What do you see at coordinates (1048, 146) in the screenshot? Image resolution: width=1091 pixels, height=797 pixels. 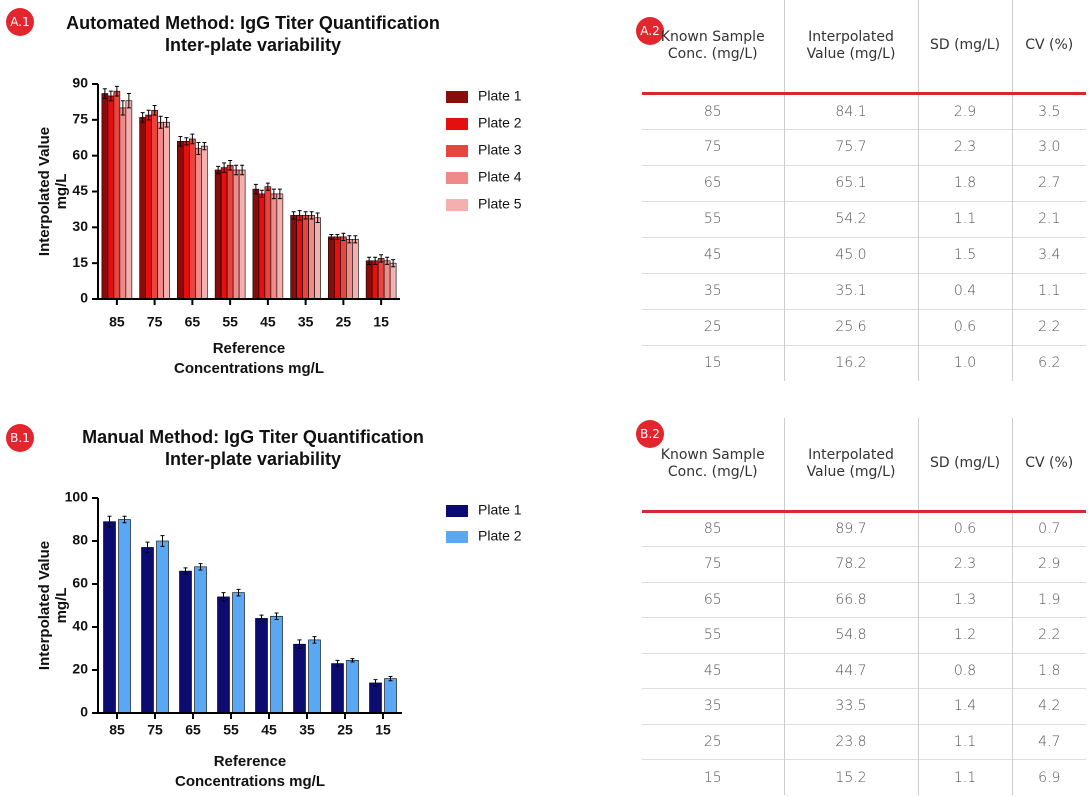 I see `table-cell: 3.0` at bounding box center [1048, 146].